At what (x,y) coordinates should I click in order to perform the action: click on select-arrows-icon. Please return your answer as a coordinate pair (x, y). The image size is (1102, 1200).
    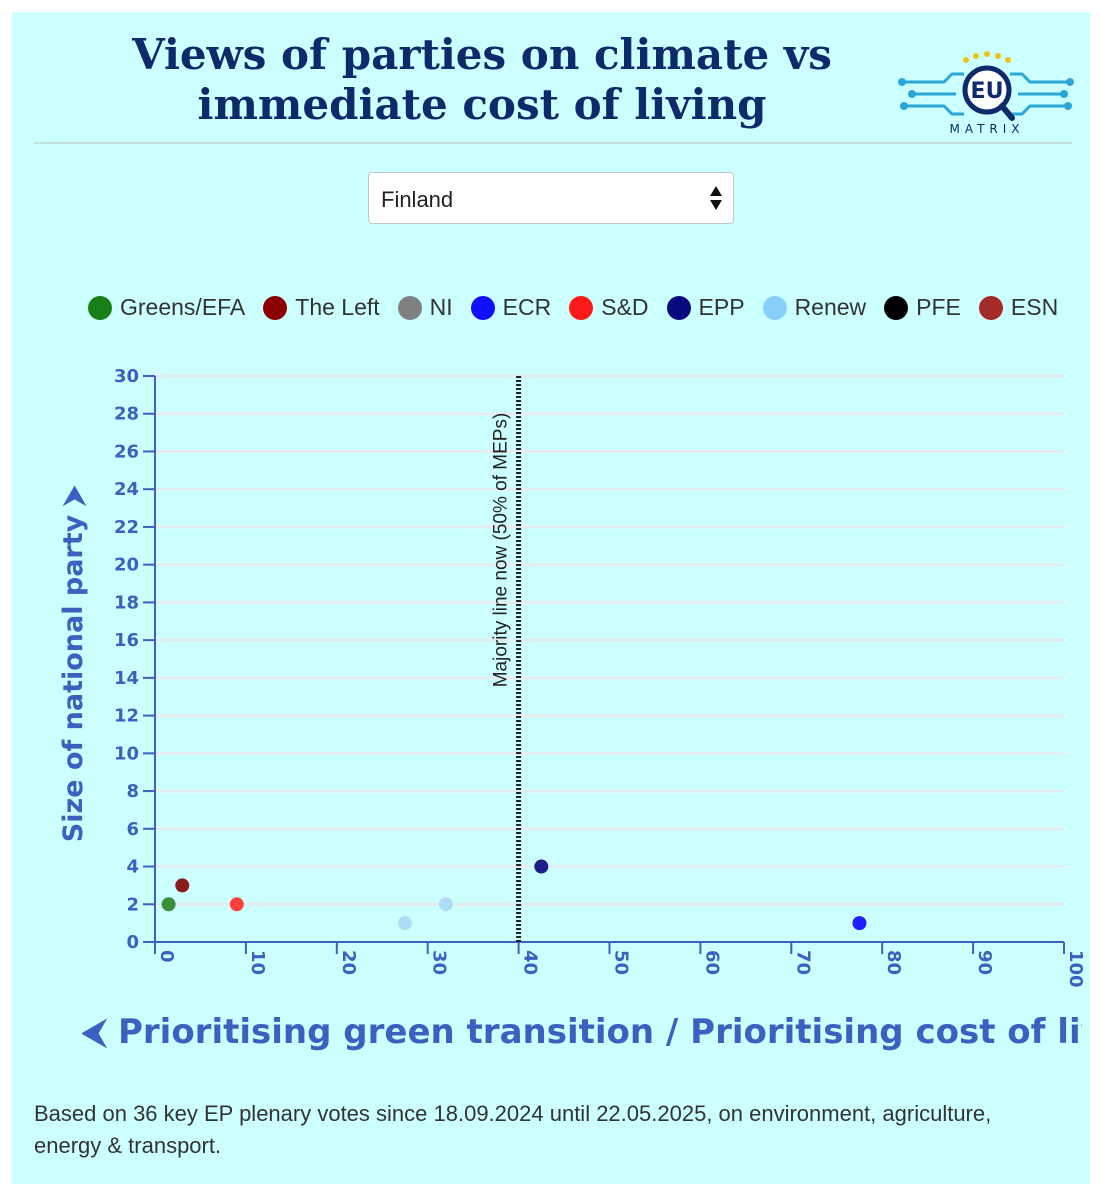
    Looking at the image, I should click on (716, 198).